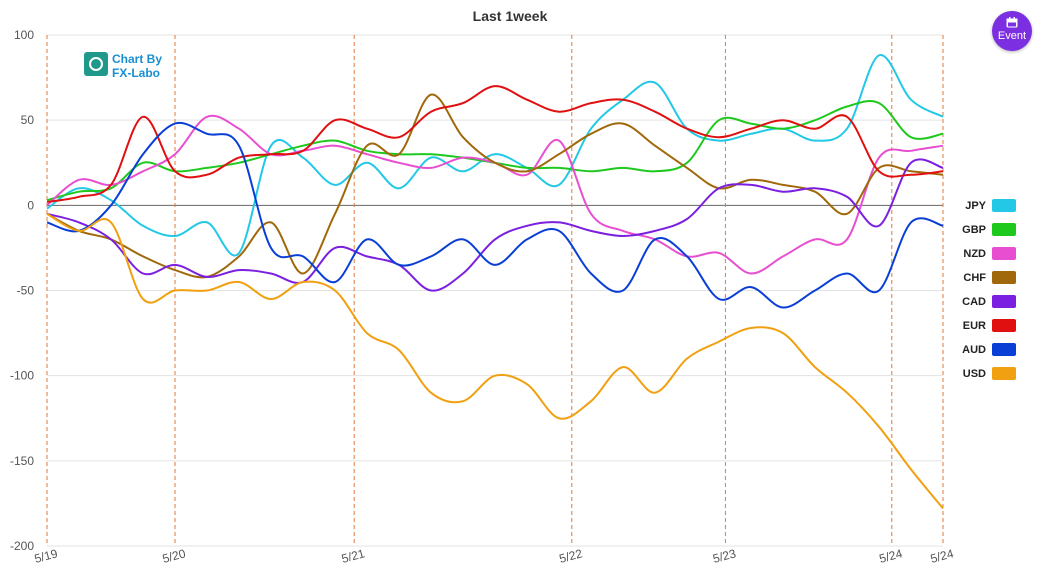 The image size is (1040, 575). Describe the element at coordinates (22, 376) in the screenshot. I see `y-tick-label: -100` at that location.